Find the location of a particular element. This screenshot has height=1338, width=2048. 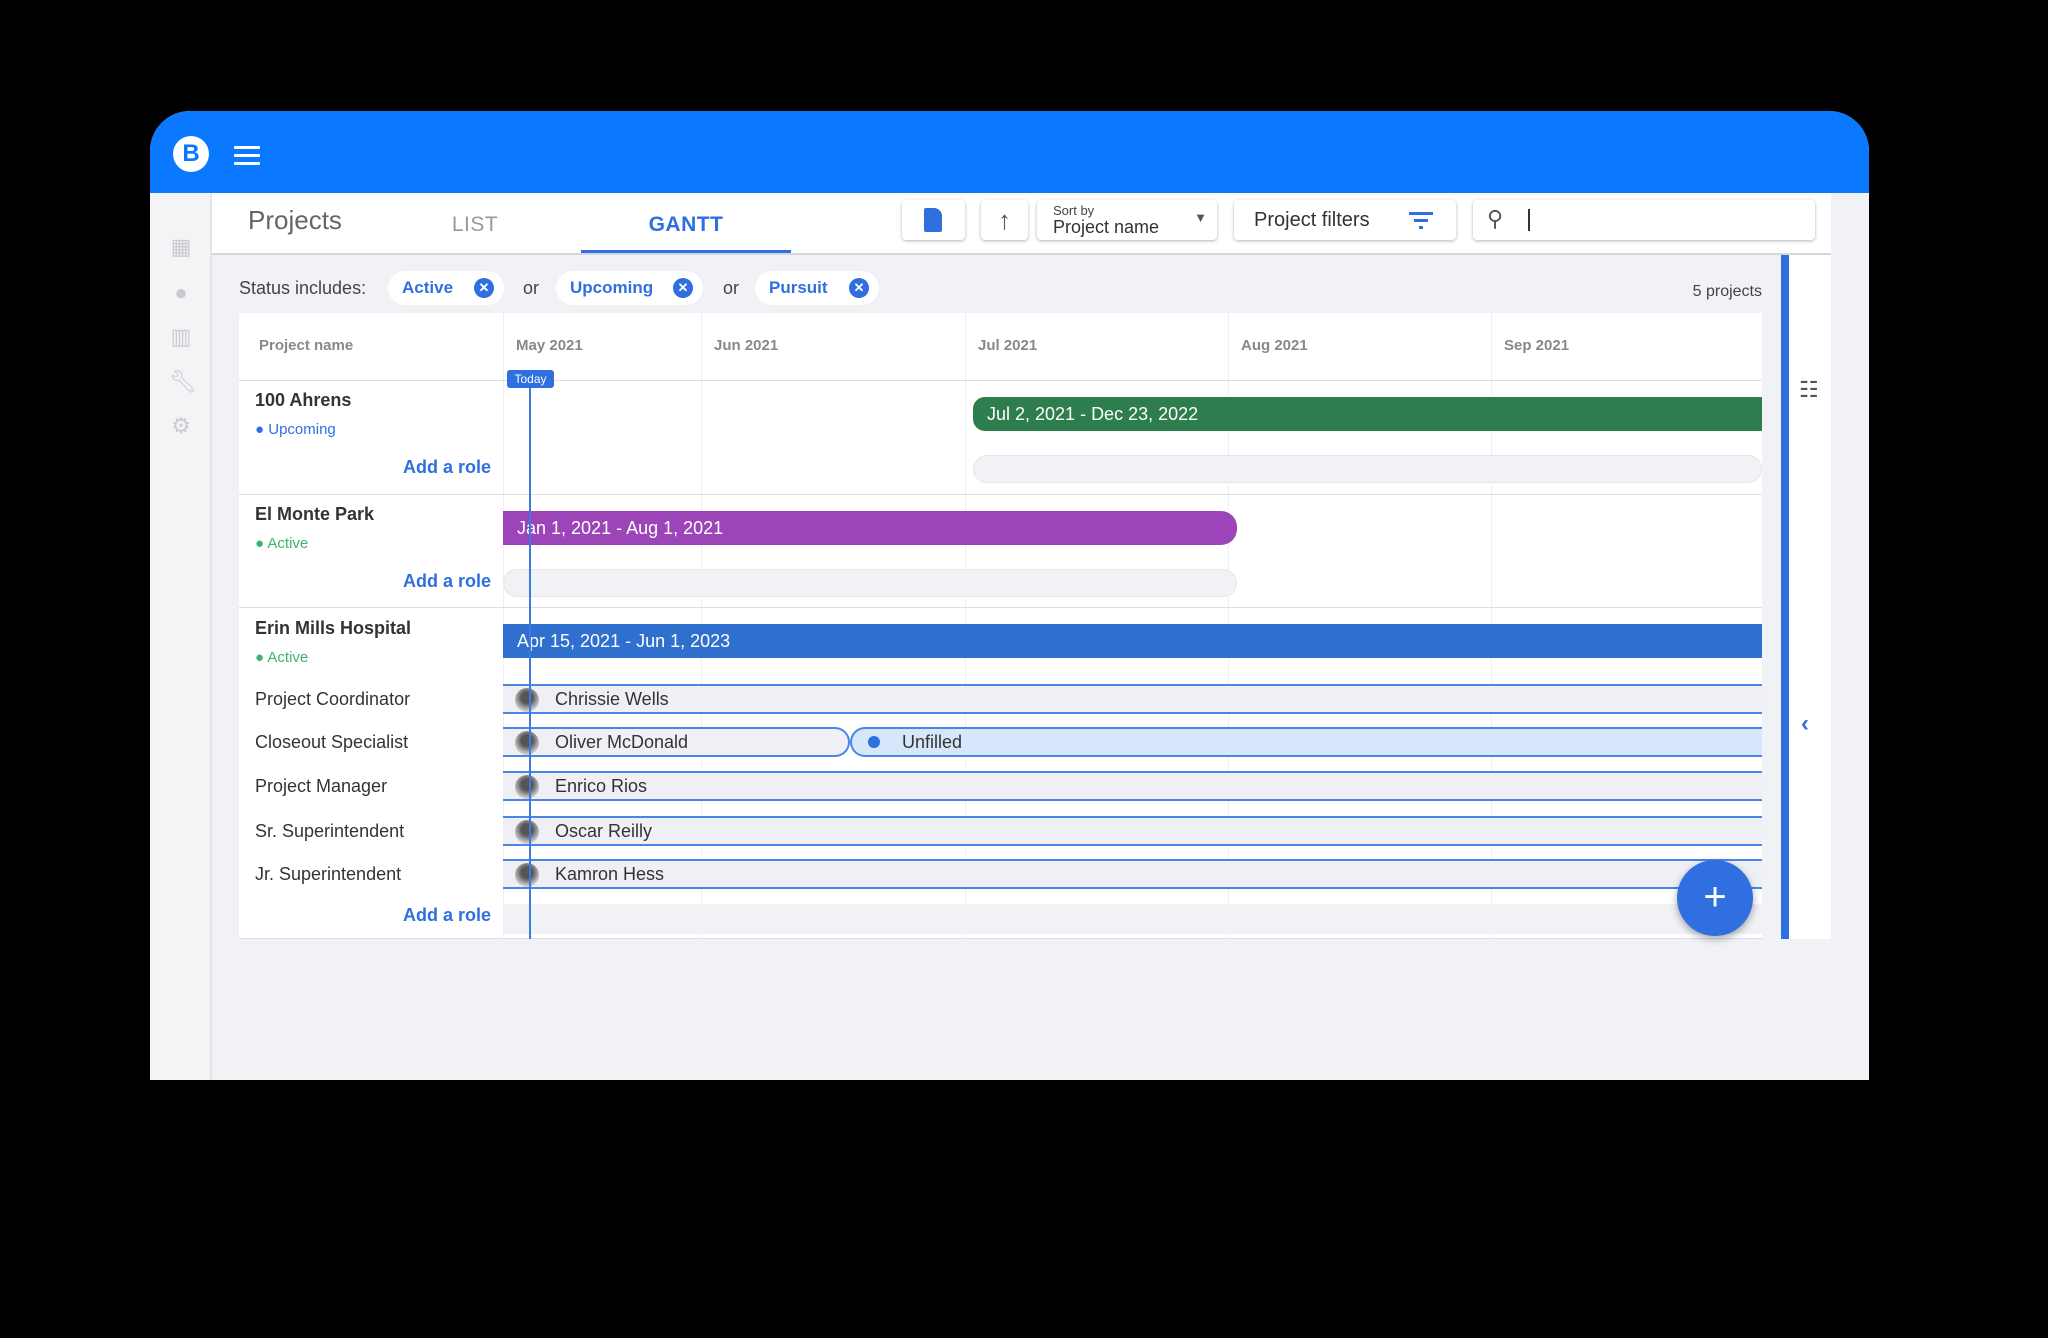

filter-chip-upcoming: Upcoming ✕ is located at coordinates (629, 288).